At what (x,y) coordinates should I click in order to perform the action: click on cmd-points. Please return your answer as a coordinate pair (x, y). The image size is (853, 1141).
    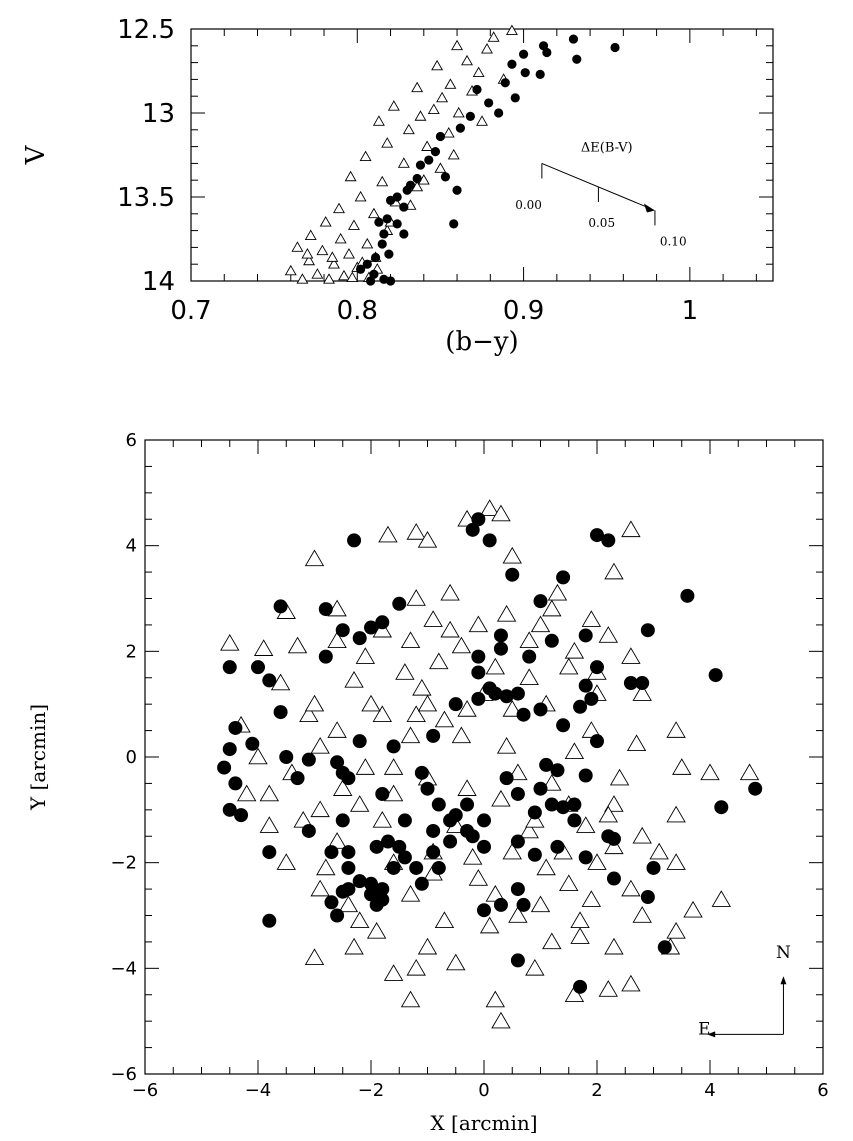
    Looking at the image, I should click on (452, 155).